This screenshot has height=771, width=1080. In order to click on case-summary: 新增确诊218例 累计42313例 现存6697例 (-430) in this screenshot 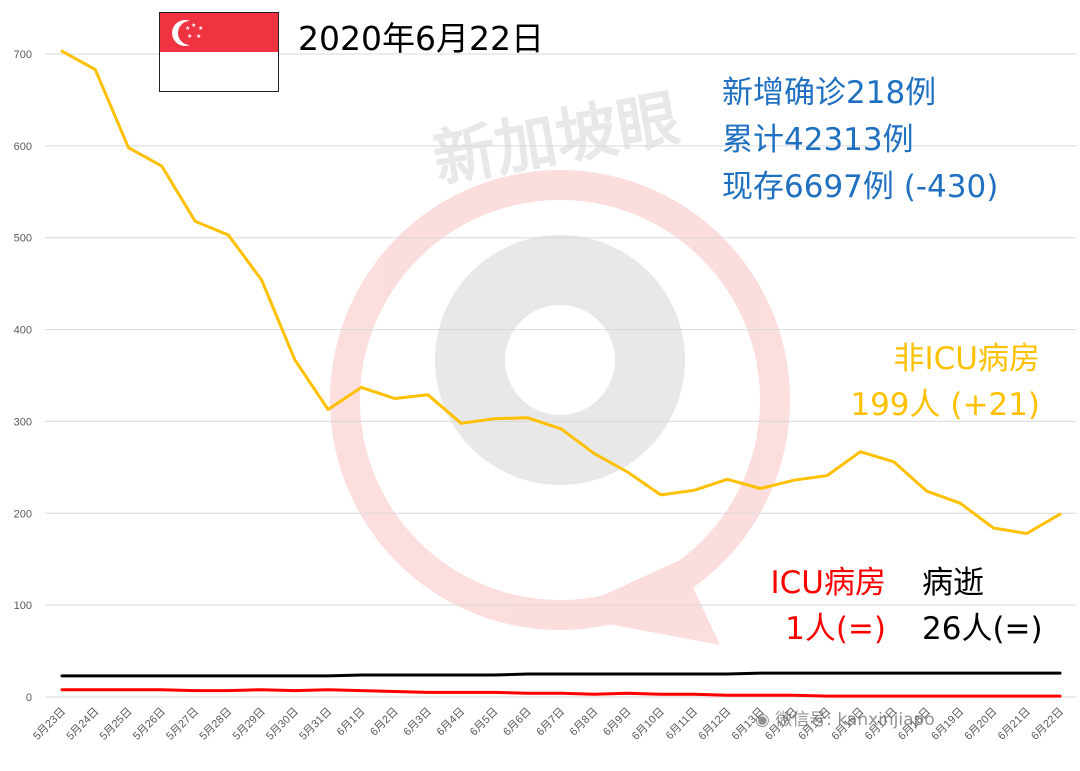, I will do `click(860, 140)`.